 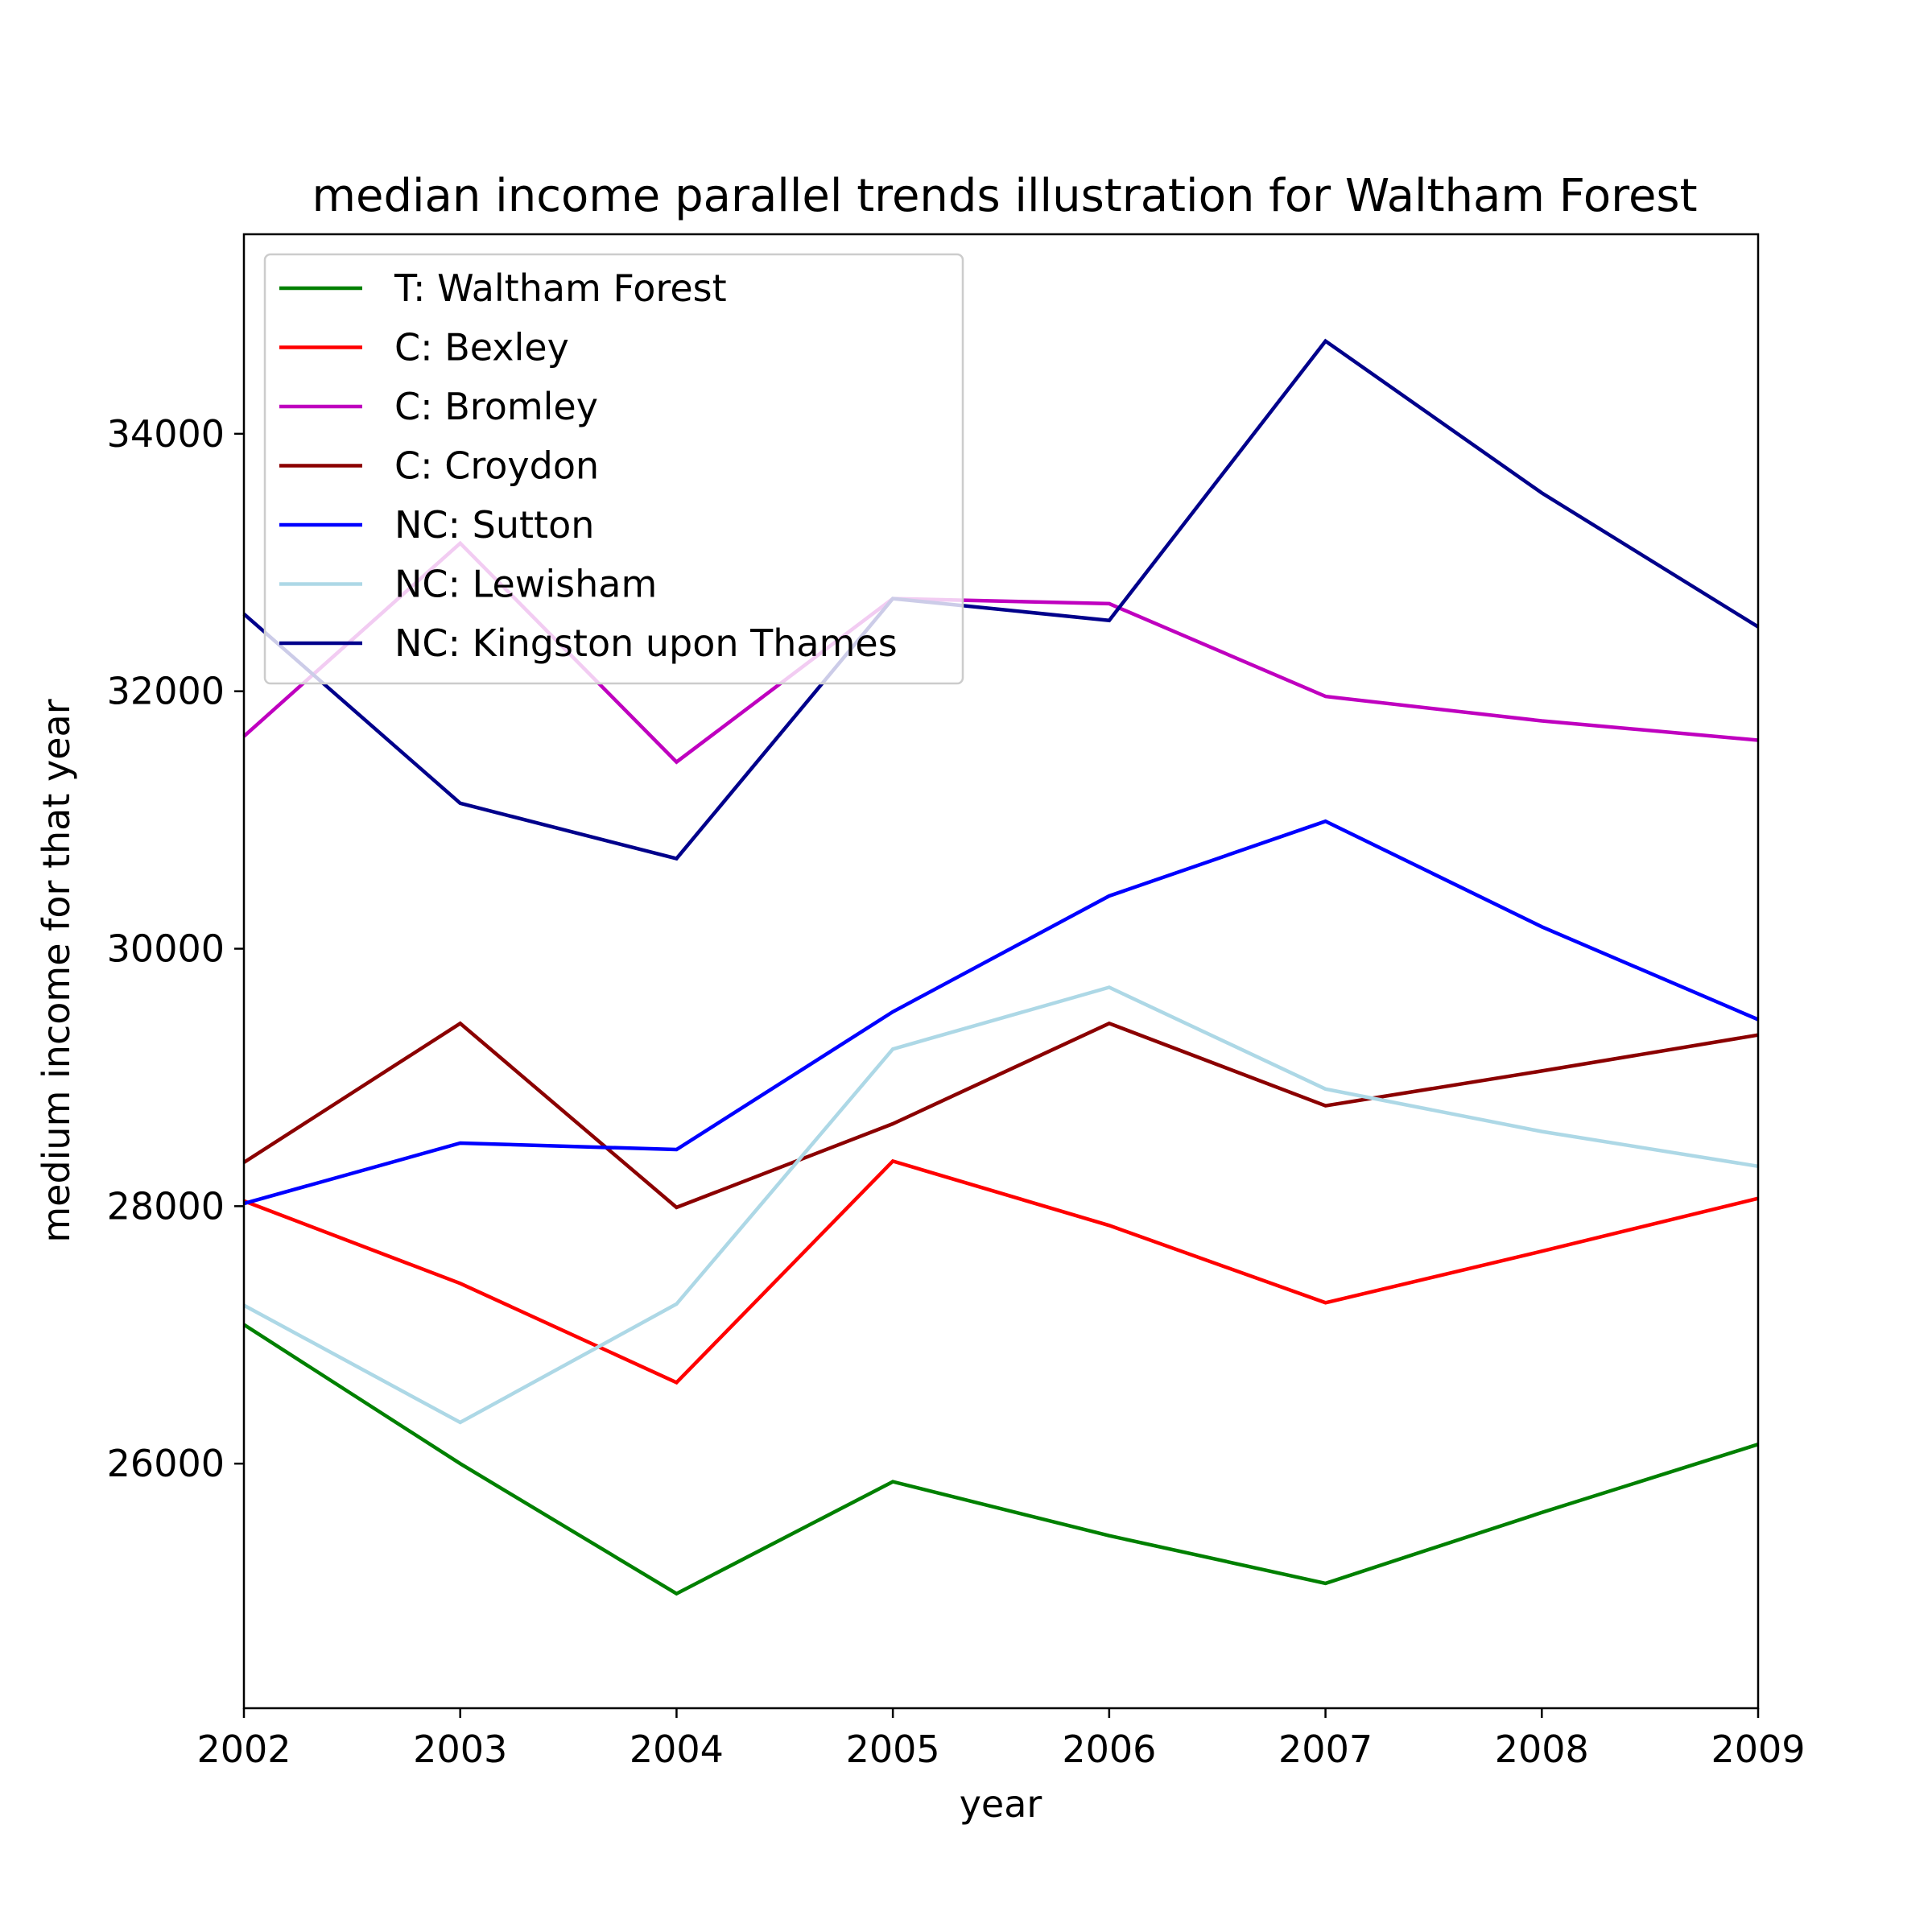 I want to click on y-tick-label-3: 32000, so click(x=166, y=691).